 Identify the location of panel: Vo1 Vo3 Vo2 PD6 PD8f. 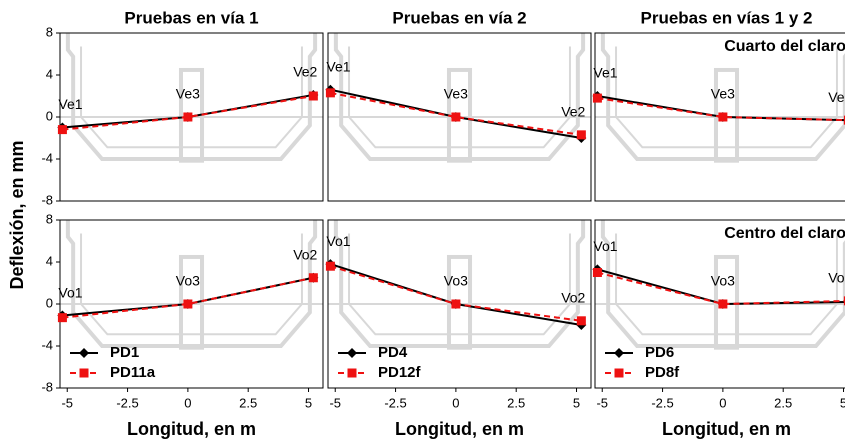
(718, 304).